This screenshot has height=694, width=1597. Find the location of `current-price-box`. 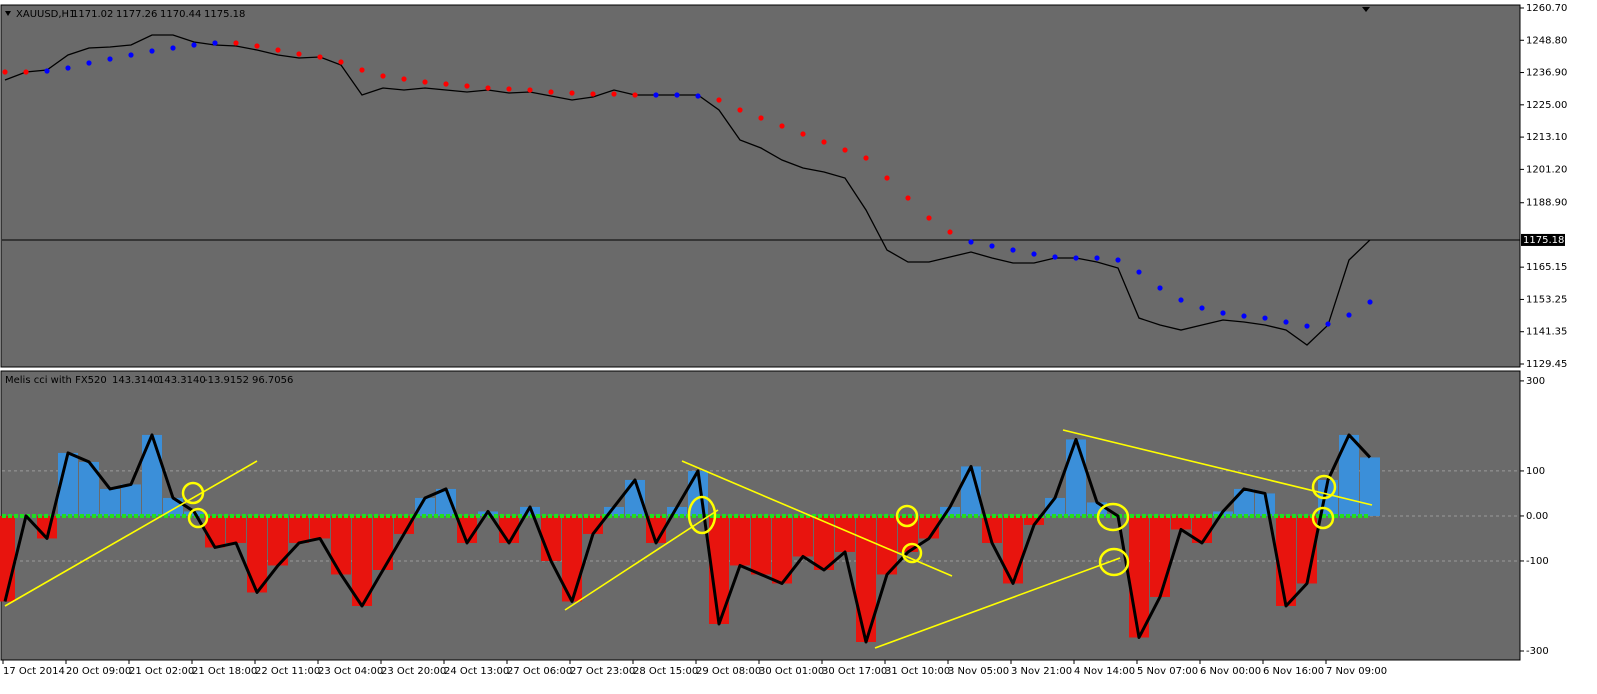

current-price-box is located at coordinates (1543, 239).